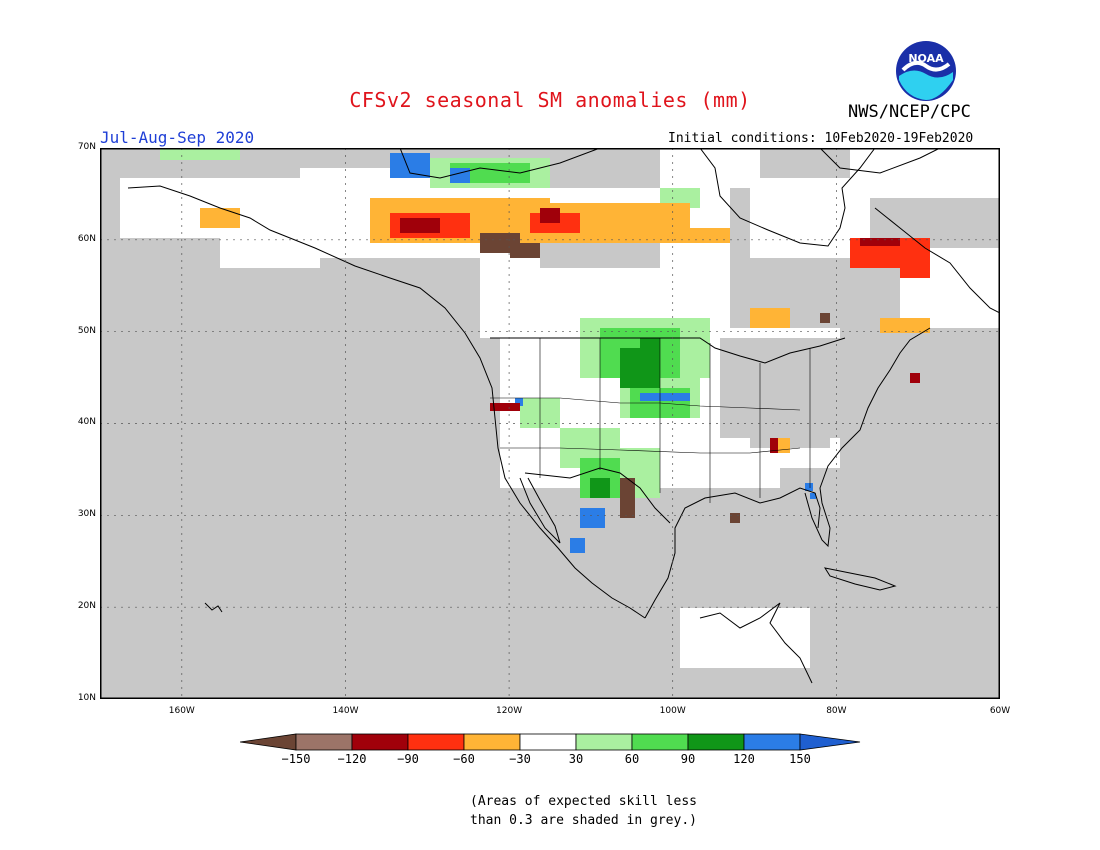  What do you see at coordinates (509, 711) in the screenshot?
I see `lon-label: 120W` at bounding box center [509, 711].